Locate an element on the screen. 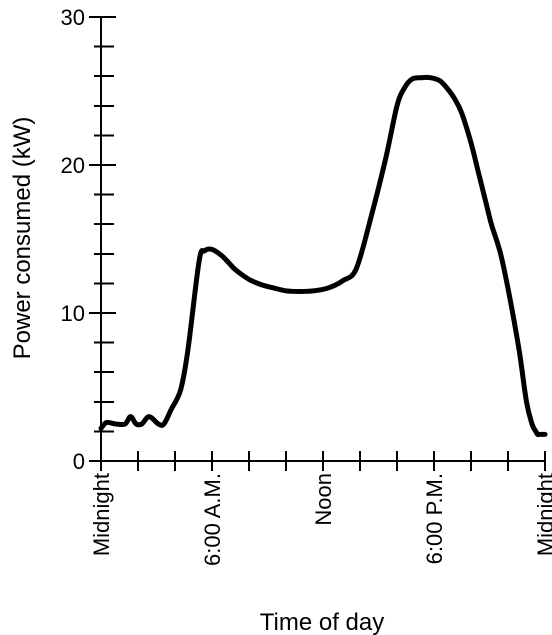 The image size is (552, 635). y-minor-ticks is located at coordinates (104, 239).